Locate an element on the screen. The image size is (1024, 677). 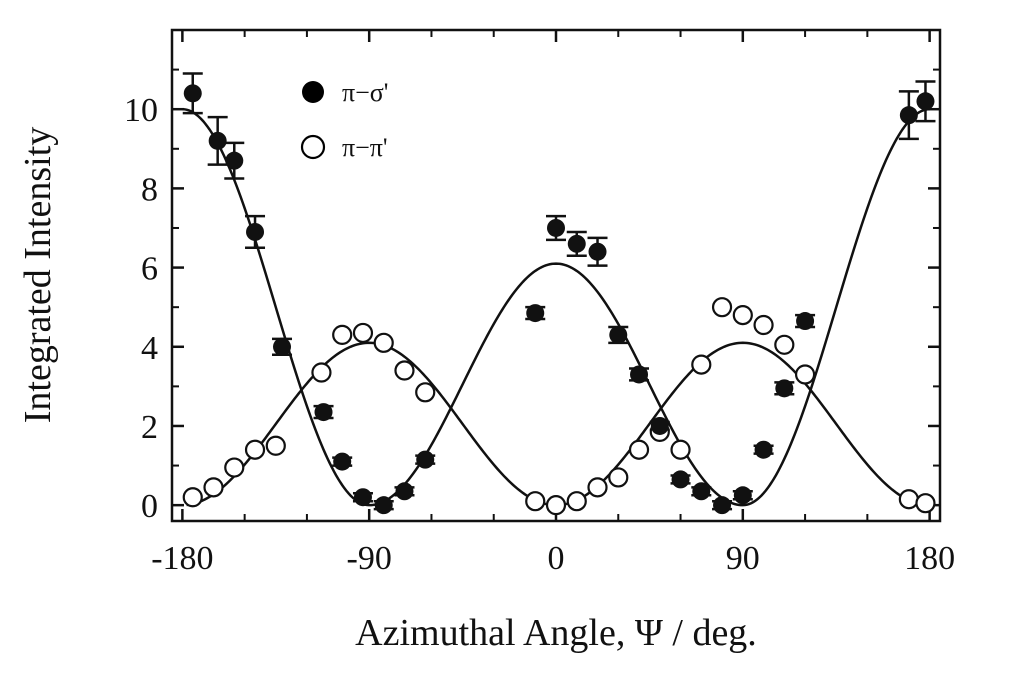
x-axis-title: Azimuthal Angle, Ψ / deg. is located at coordinates (556, 633).